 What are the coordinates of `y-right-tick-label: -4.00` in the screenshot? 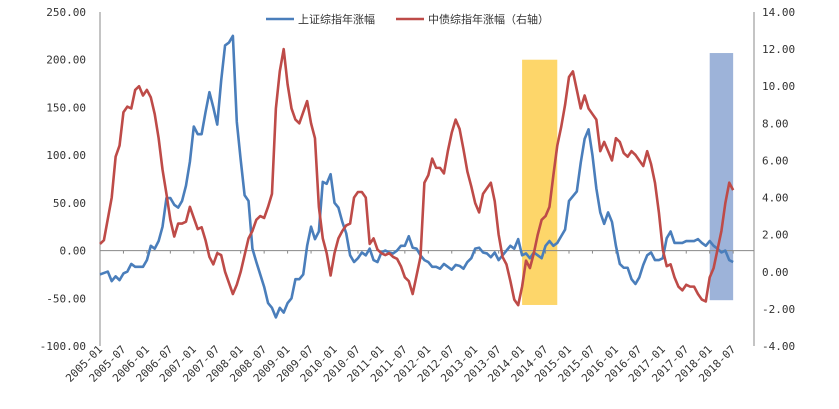 It's located at (778, 346).